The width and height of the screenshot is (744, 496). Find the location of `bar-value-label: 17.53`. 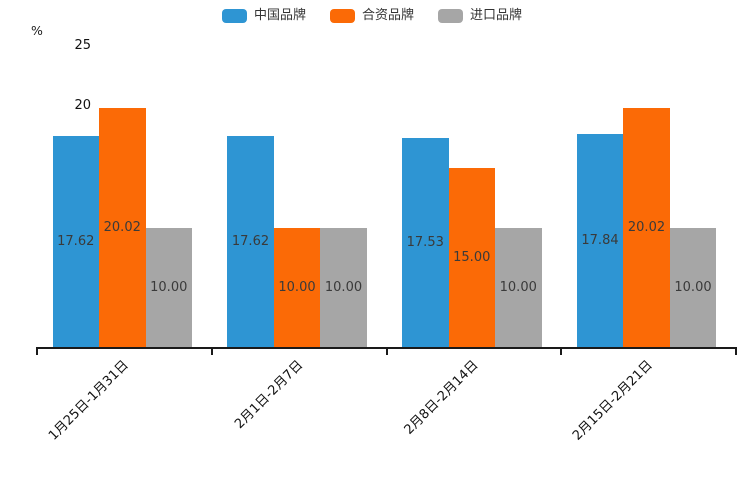

bar-value-label: 17.53 is located at coordinates (425, 242).